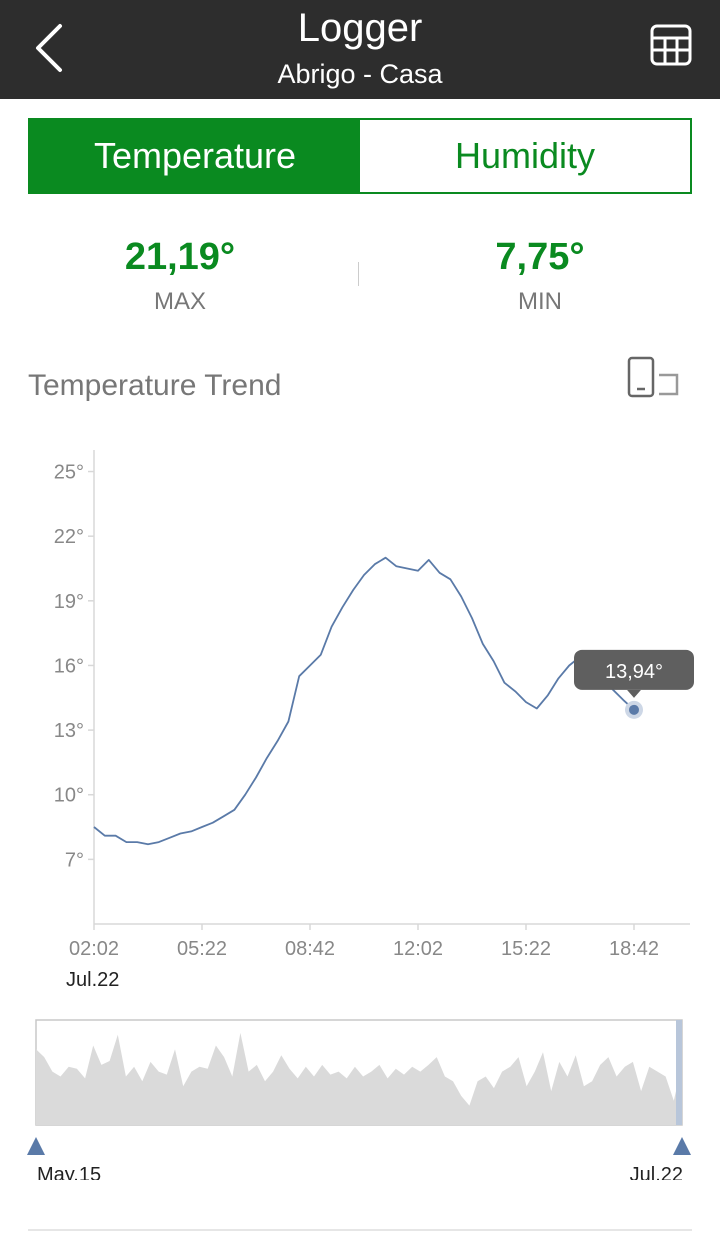 The height and width of the screenshot is (1236, 720). I want to click on rotate-landscape-icon, so click(653, 377).